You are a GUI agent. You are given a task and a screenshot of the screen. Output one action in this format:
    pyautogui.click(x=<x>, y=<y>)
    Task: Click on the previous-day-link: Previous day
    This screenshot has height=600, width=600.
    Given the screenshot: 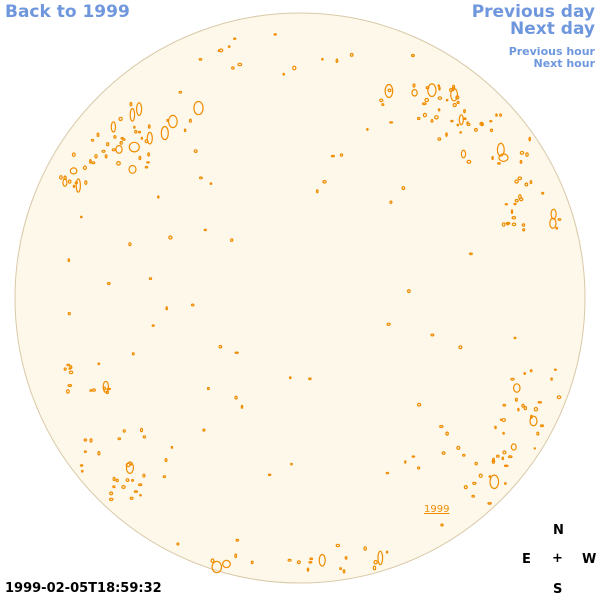 What is the action you would take?
    pyautogui.click(x=533, y=12)
    